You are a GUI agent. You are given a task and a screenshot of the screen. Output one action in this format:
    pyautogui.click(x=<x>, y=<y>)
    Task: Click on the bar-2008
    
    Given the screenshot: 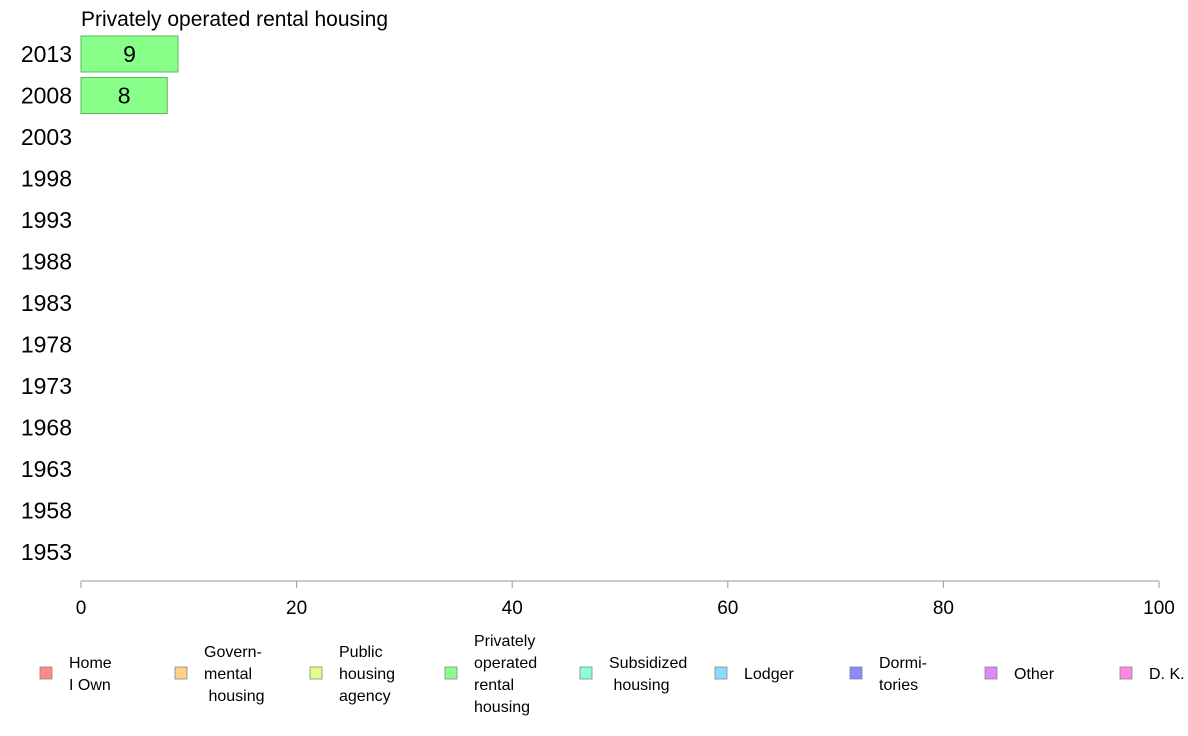 What is the action you would take?
    pyautogui.click(x=124, y=95)
    